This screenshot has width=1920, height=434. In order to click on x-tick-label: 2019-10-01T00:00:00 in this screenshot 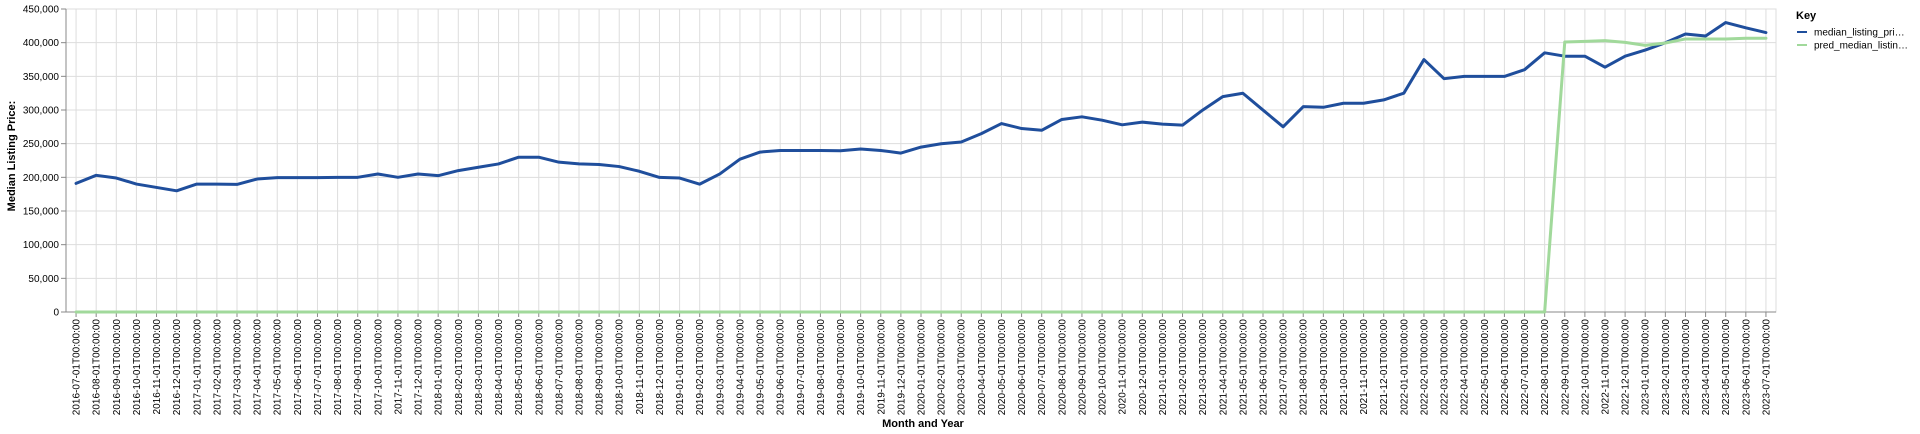, I will do `click(861, 367)`.